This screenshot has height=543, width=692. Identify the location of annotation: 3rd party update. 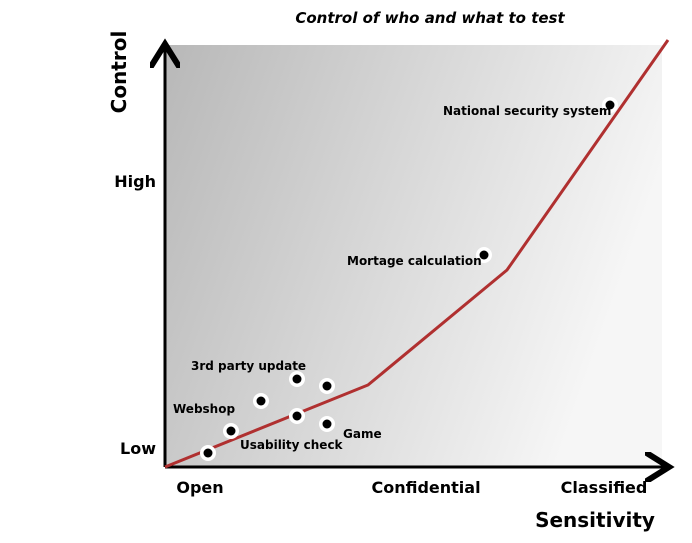
(248, 366).